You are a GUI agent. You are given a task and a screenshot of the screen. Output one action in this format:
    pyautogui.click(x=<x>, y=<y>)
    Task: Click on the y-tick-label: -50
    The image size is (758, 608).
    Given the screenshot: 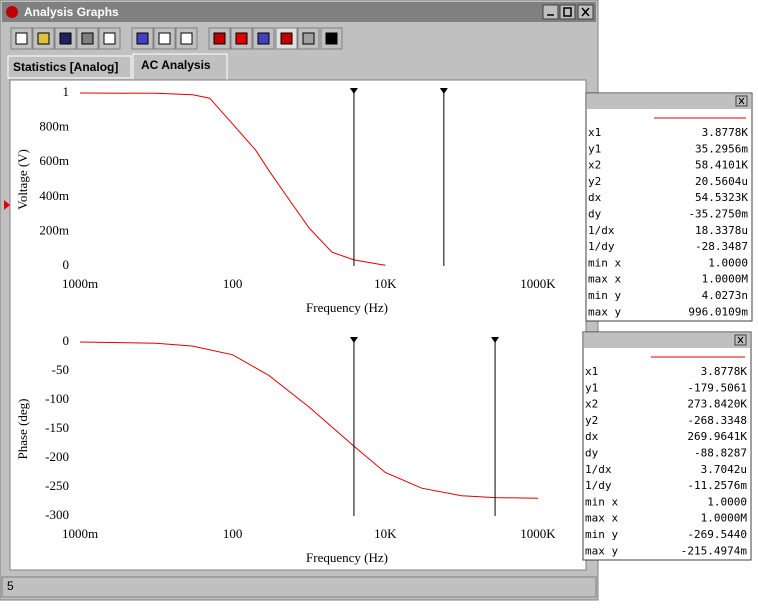 What is the action you would take?
    pyautogui.click(x=60, y=369)
    